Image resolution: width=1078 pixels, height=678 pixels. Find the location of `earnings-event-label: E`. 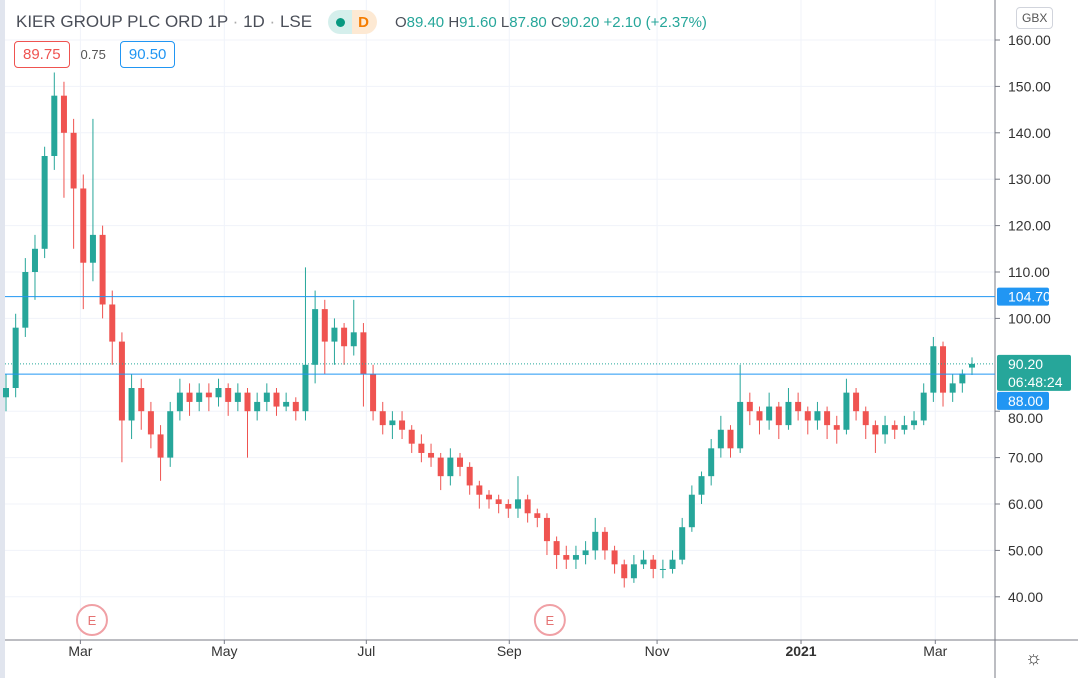

earnings-event-label: E is located at coordinates (550, 620).